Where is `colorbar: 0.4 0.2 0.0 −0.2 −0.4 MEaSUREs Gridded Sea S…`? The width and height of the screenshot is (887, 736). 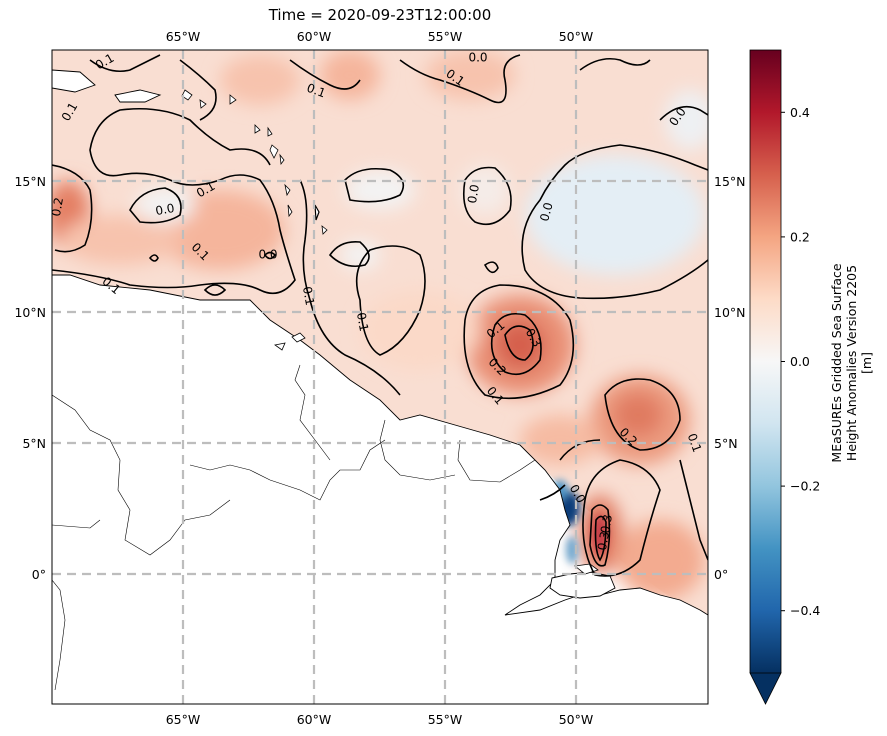
colorbar: 0.4 0.2 0.0 −0.2 −0.4 MEaSUREs Gridded Sea S… is located at coordinates (811, 377).